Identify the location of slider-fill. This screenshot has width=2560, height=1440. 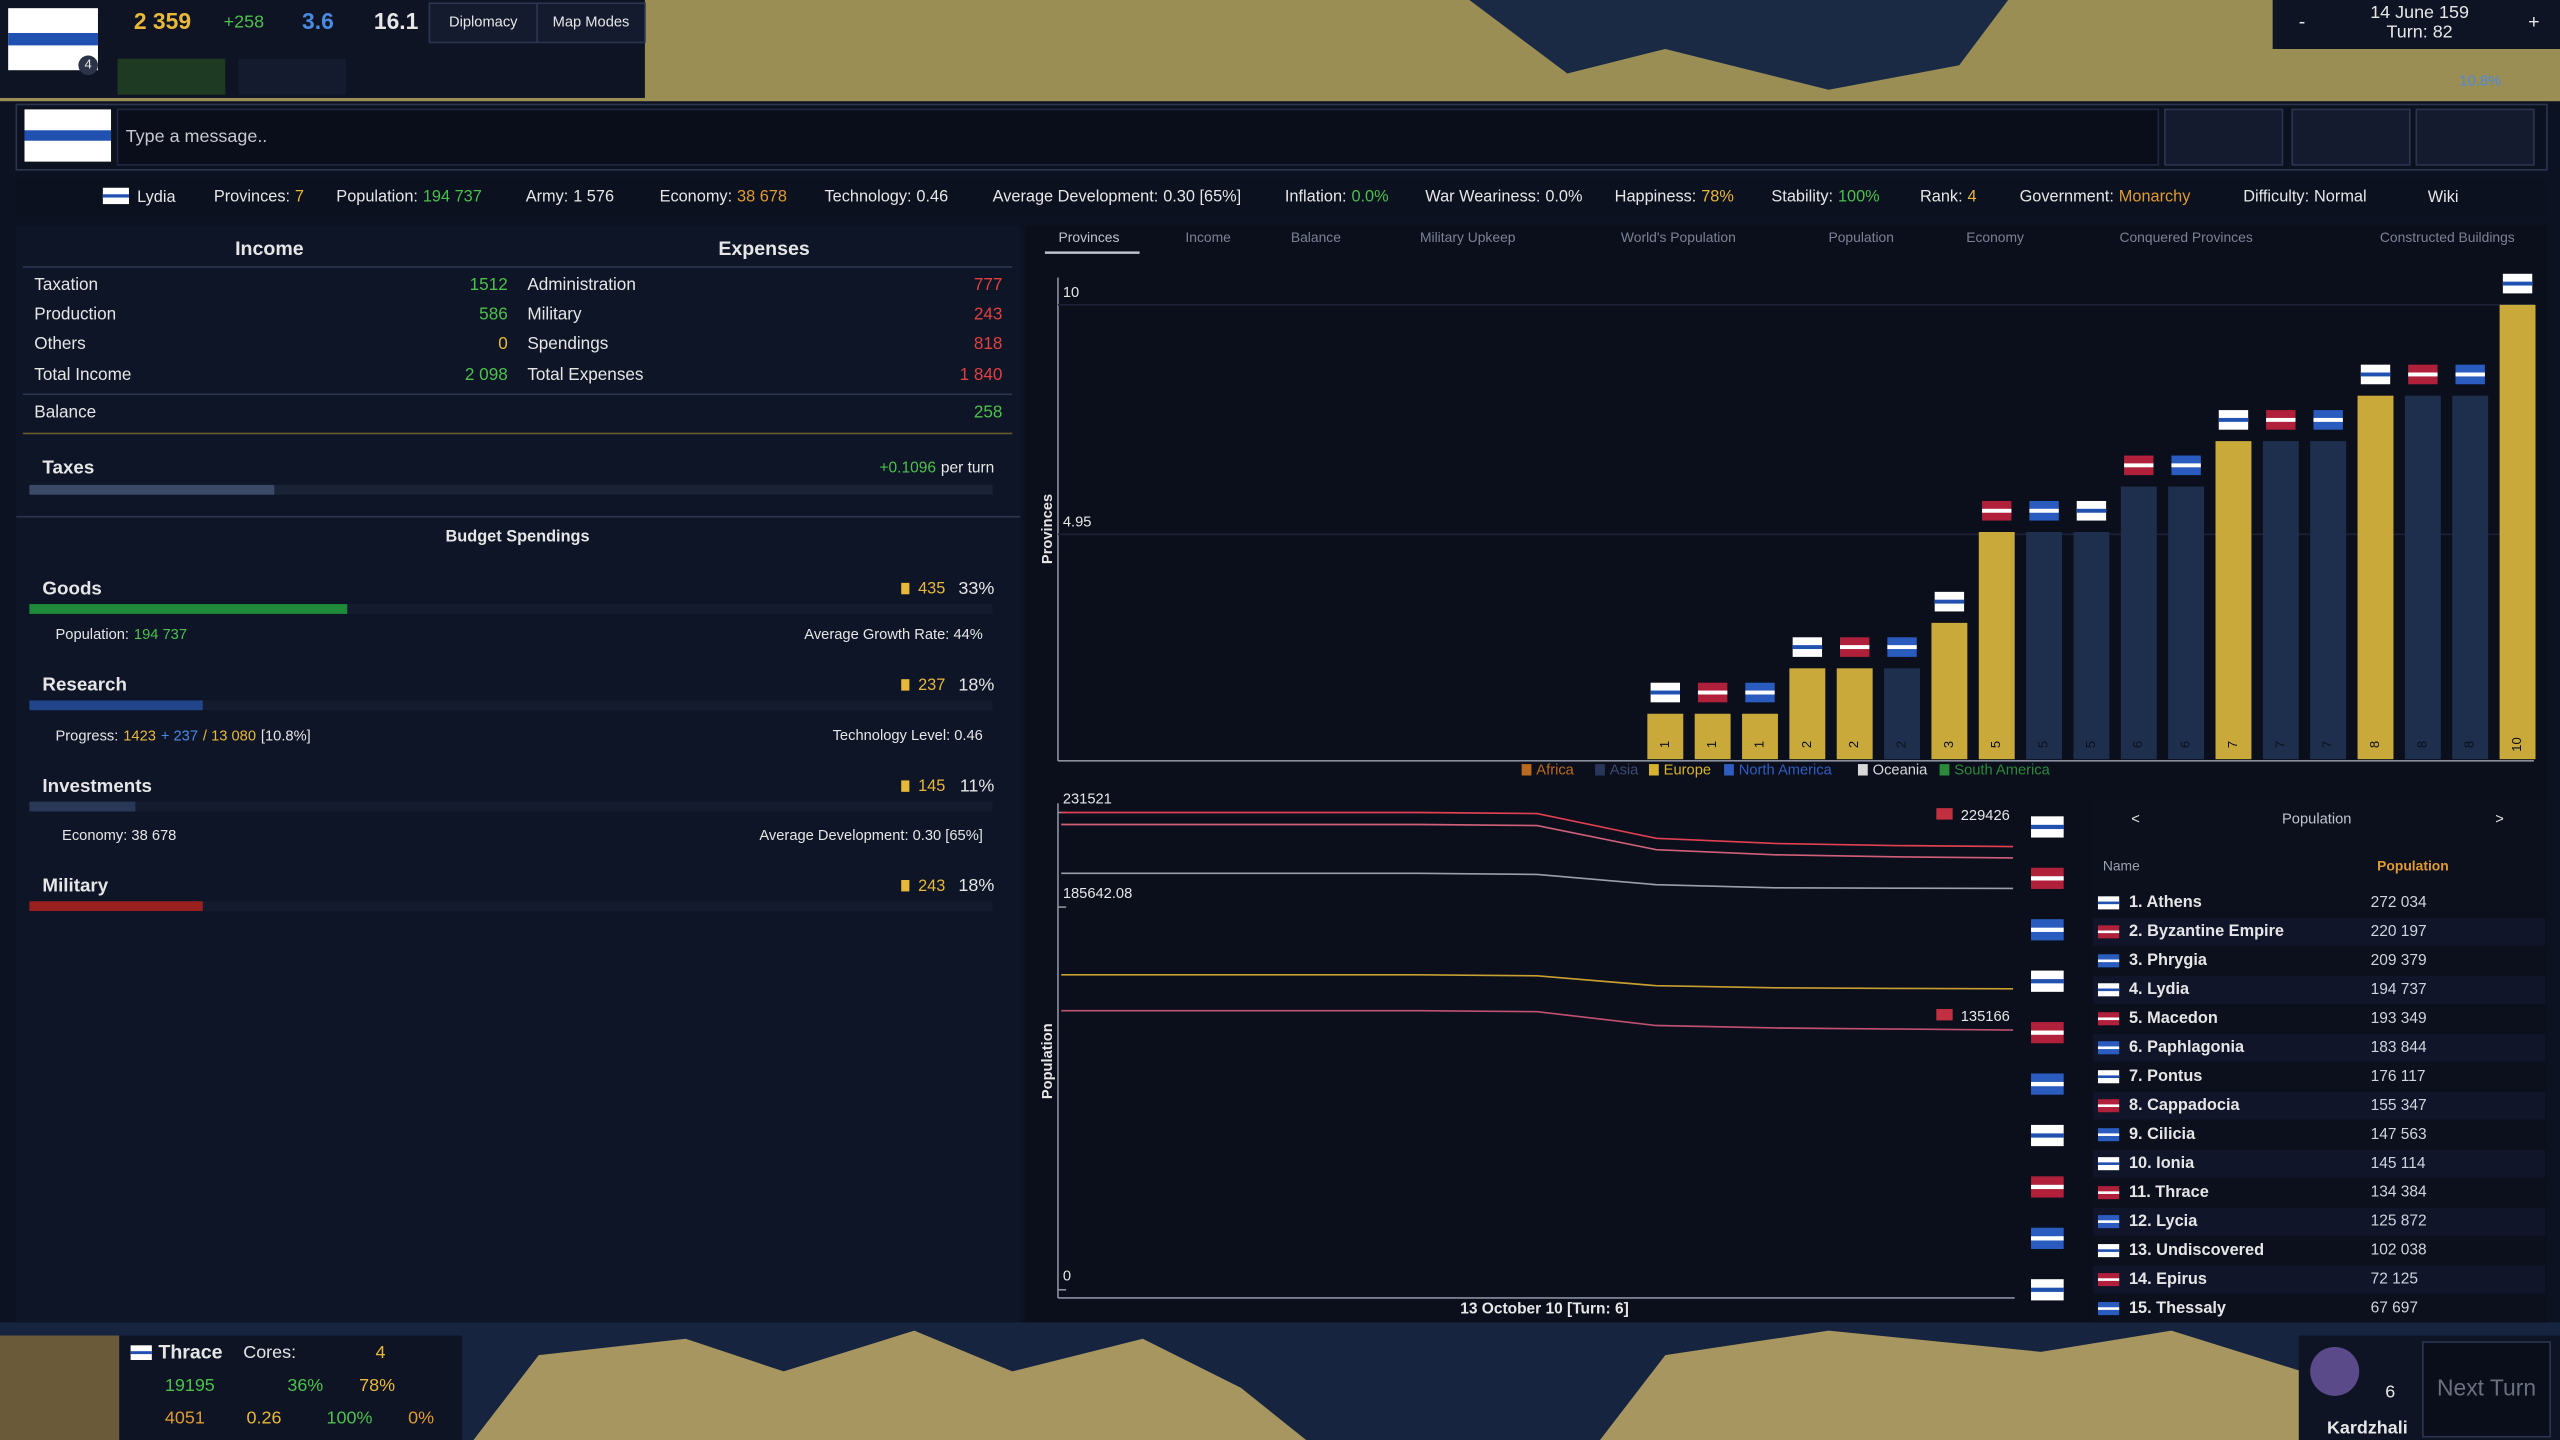
(152, 489).